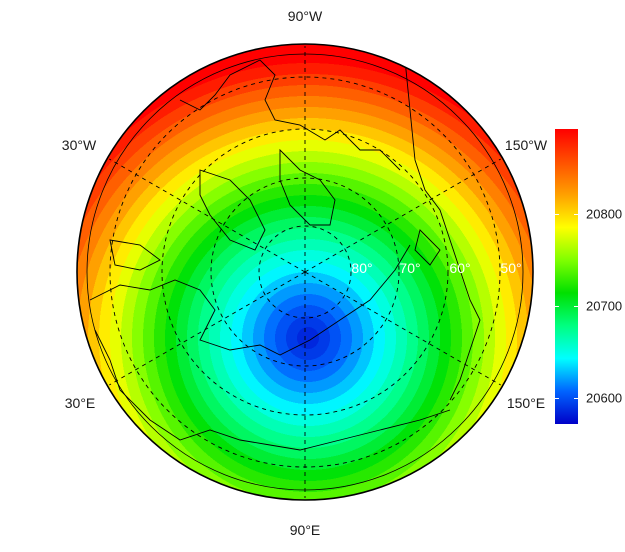 Image resolution: width=625 pixels, height=552 pixels. What do you see at coordinates (511, 268) in the screenshot?
I see `lat-label-50: 50°` at bounding box center [511, 268].